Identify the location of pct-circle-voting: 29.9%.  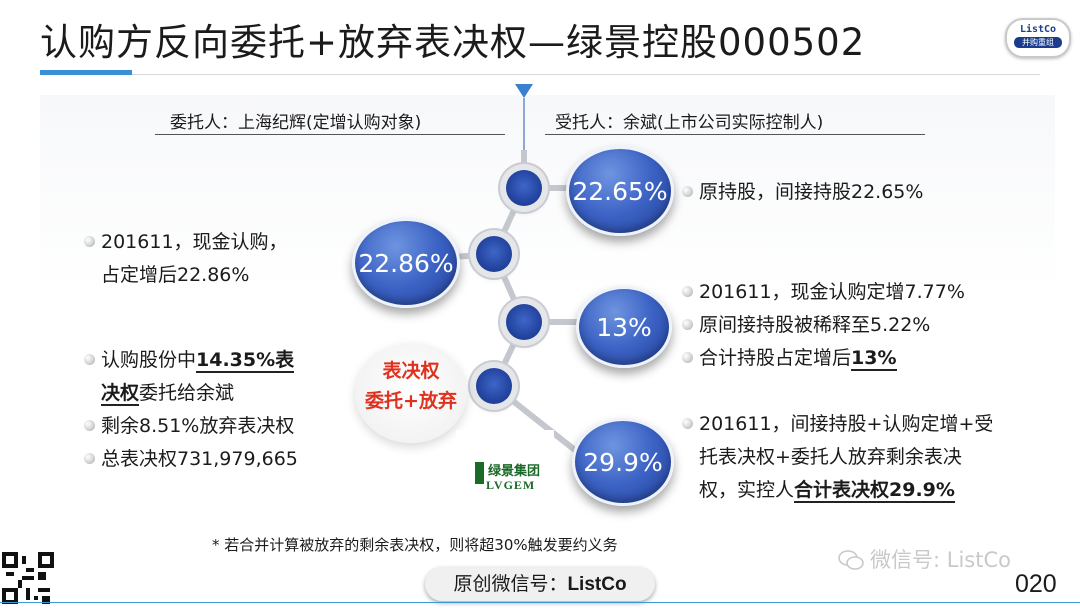
(623, 462).